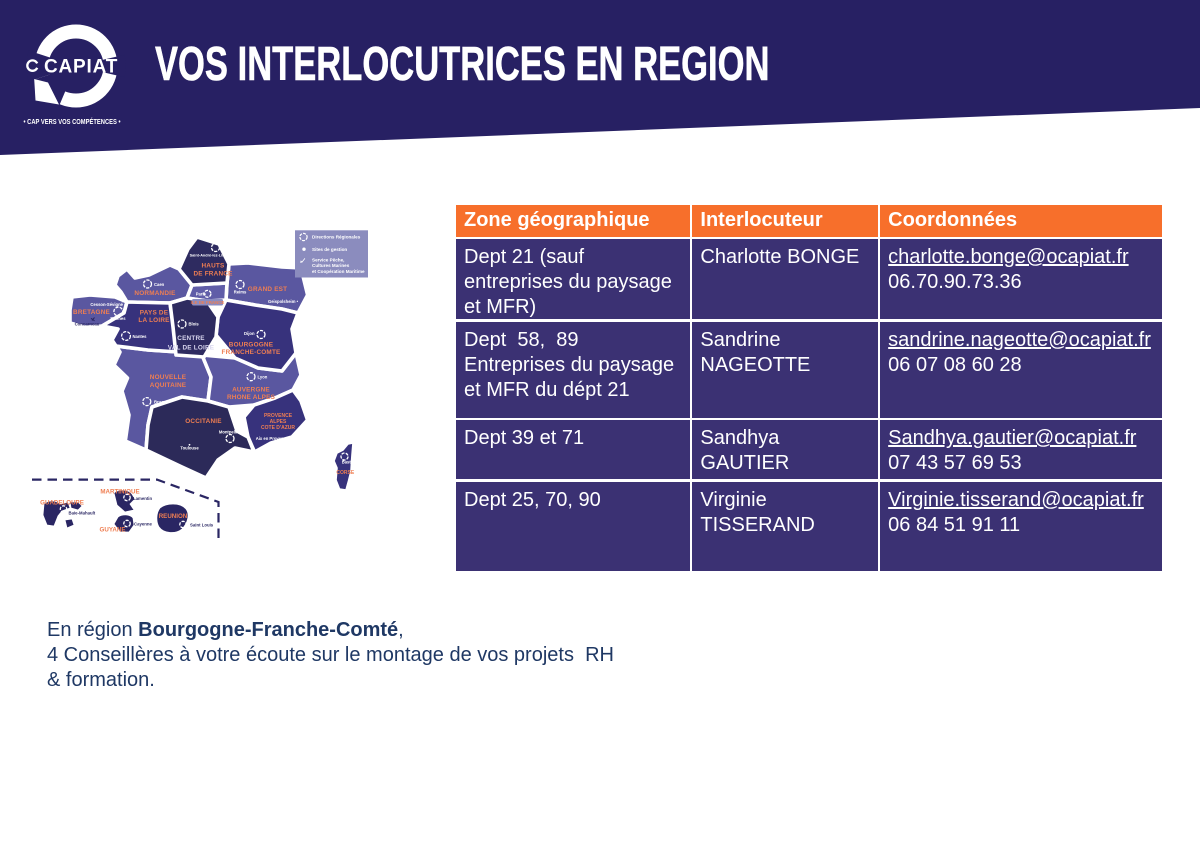  Describe the element at coordinates (208, 302) in the screenshot. I see `svg-text: ILE DE FRANCE` at that location.